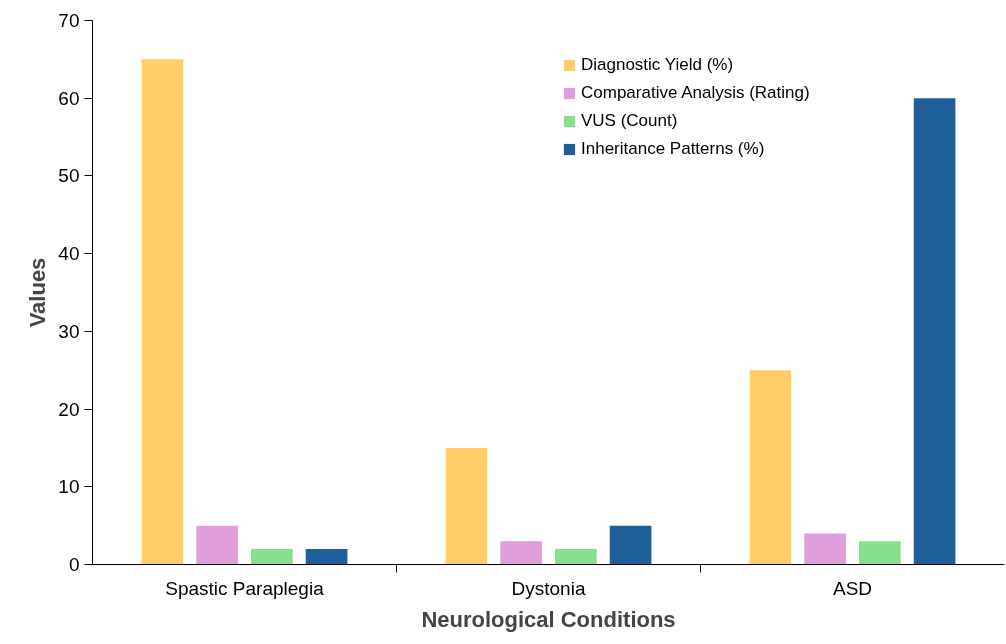  Describe the element at coordinates (673, 149) in the screenshot. I see `legend-label: Inheritance Patterns (%)` at that location.